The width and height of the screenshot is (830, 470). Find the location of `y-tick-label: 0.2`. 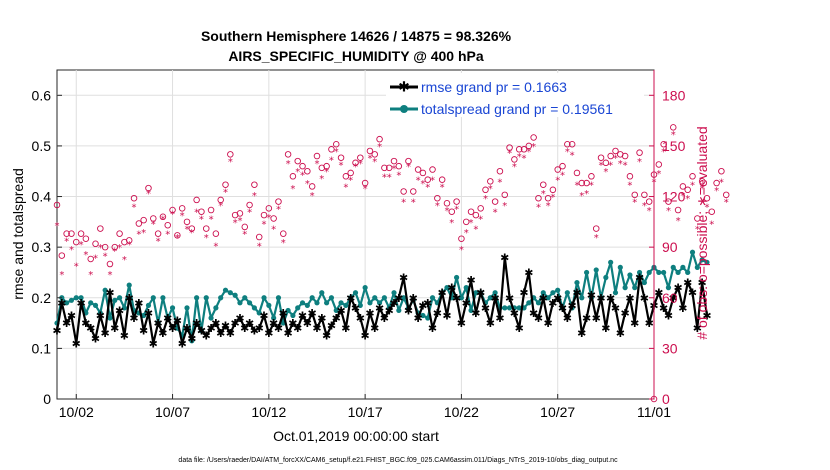

y-tick-label: 0.2 is located at coordinates (42, 298).